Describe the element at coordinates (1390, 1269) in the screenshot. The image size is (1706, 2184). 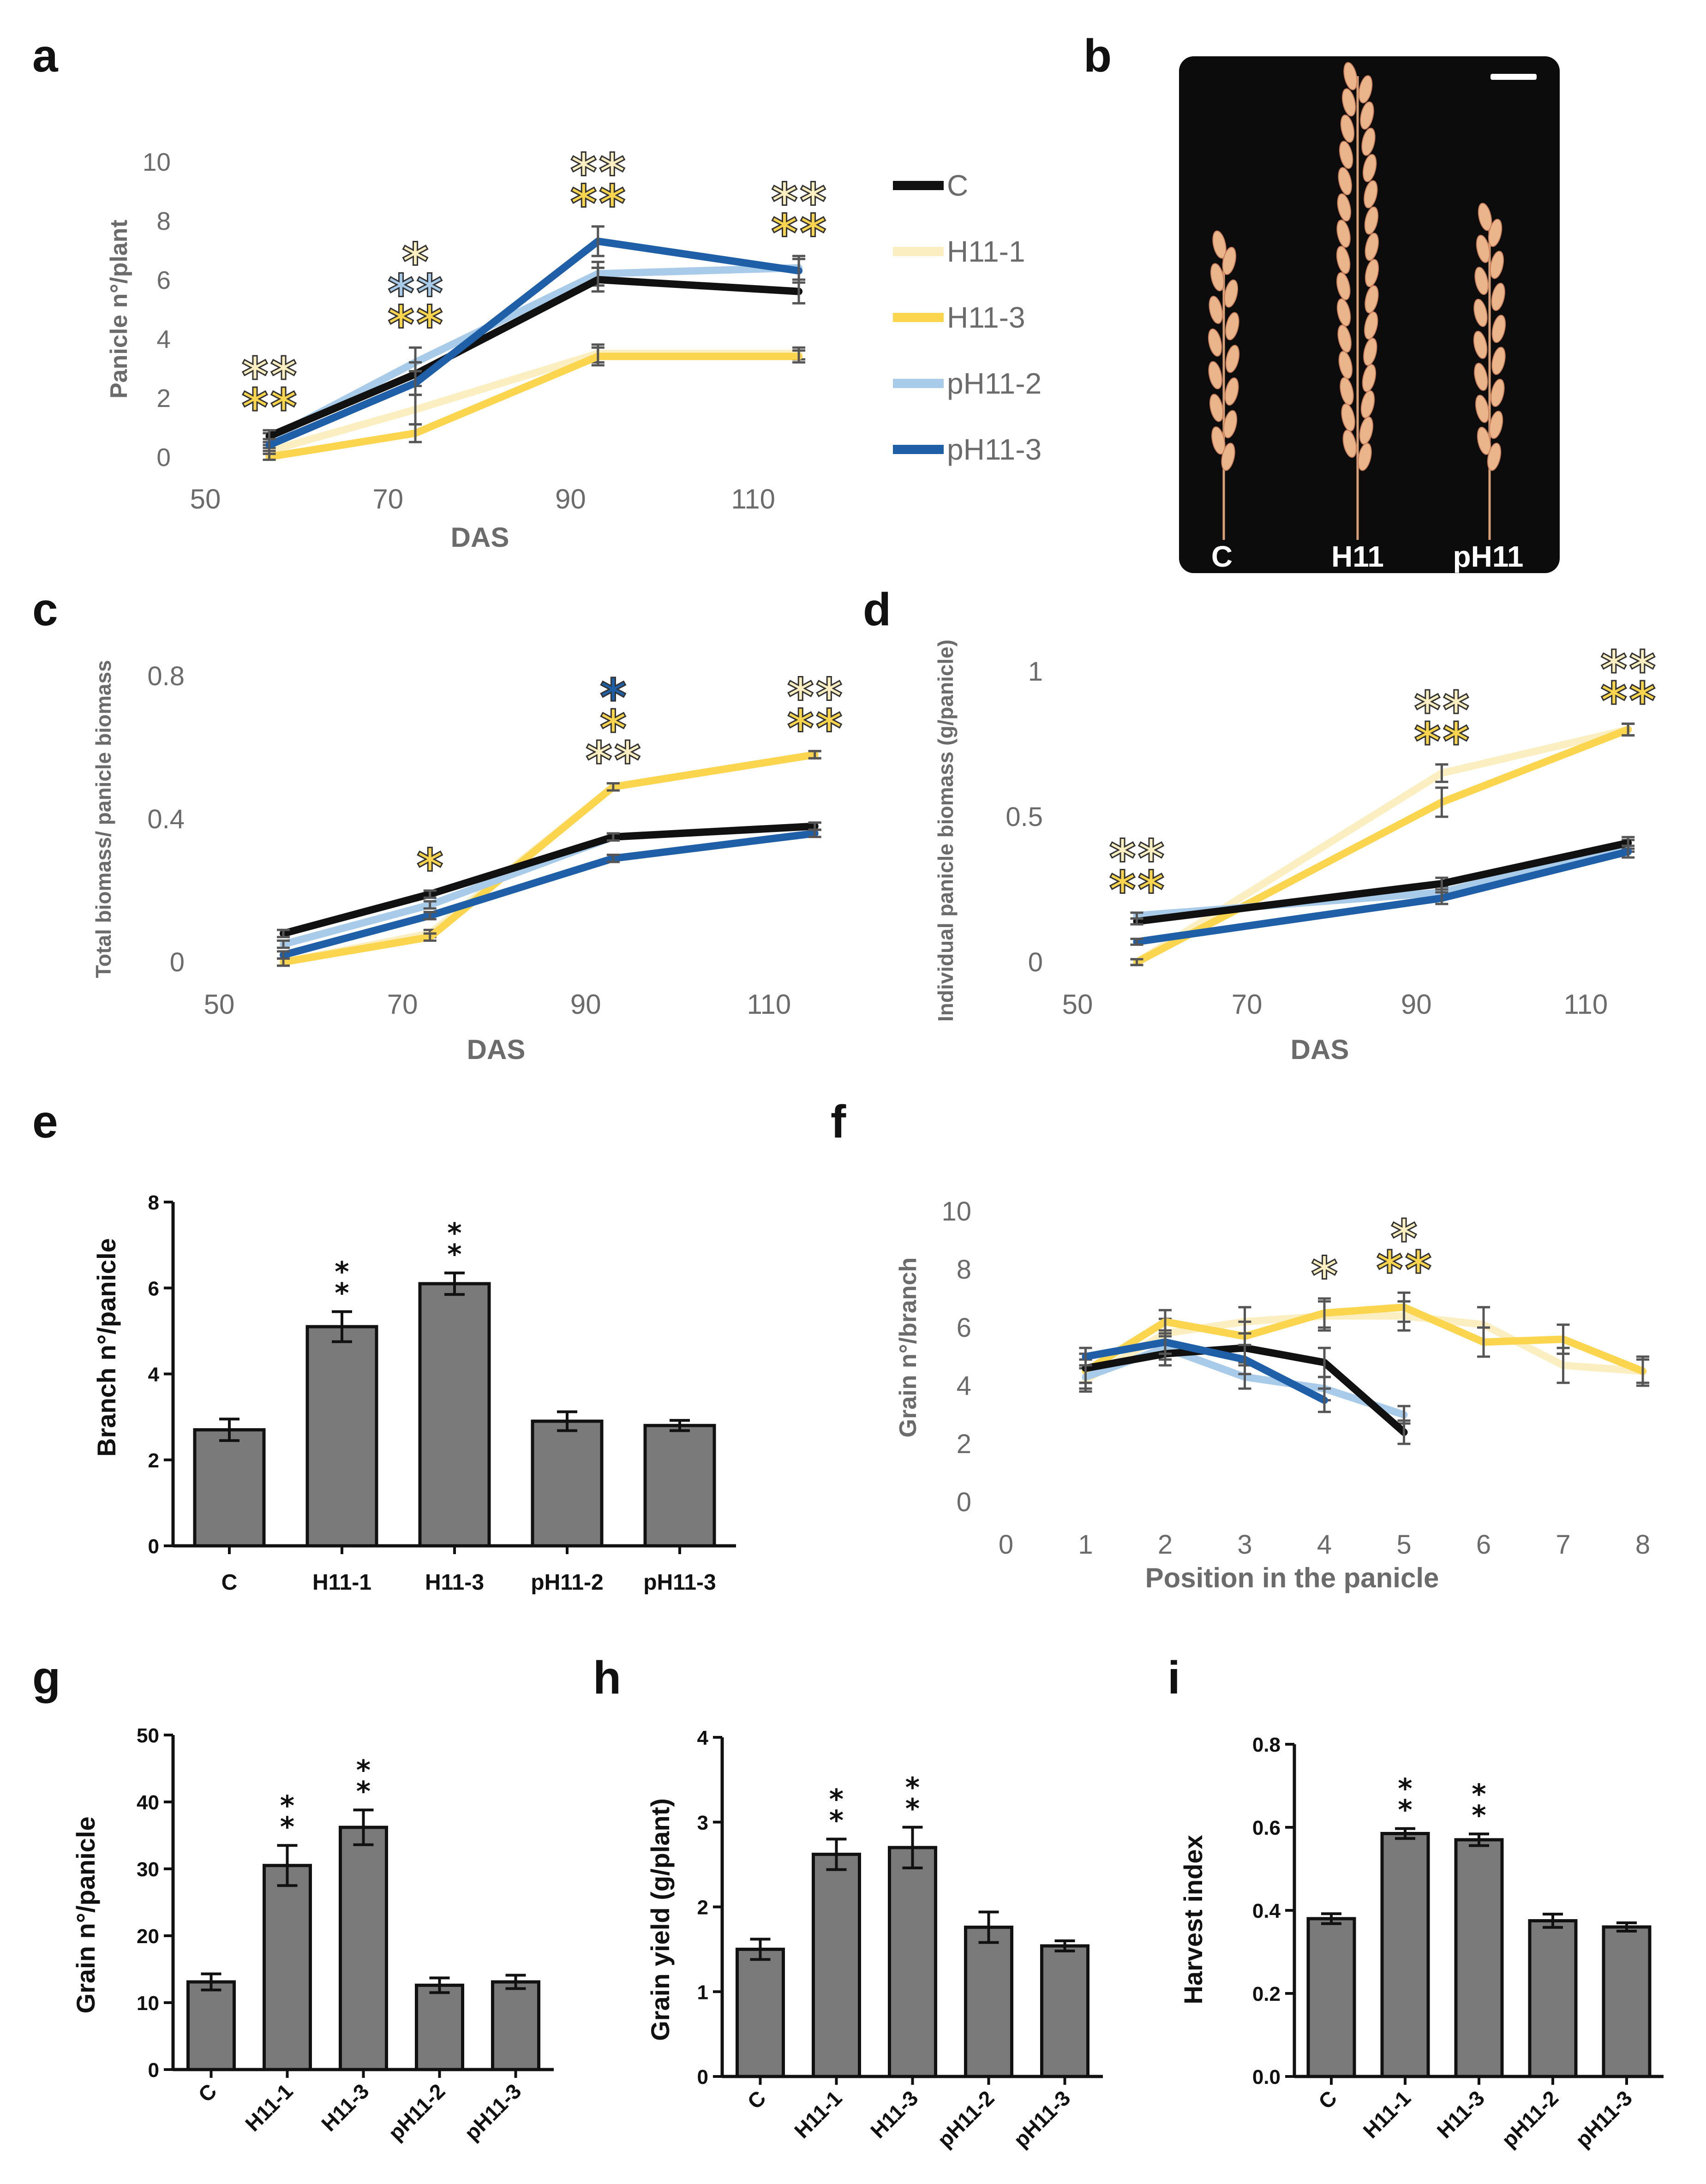
I see `pf-sig-star-1-1-0: *` at that location.